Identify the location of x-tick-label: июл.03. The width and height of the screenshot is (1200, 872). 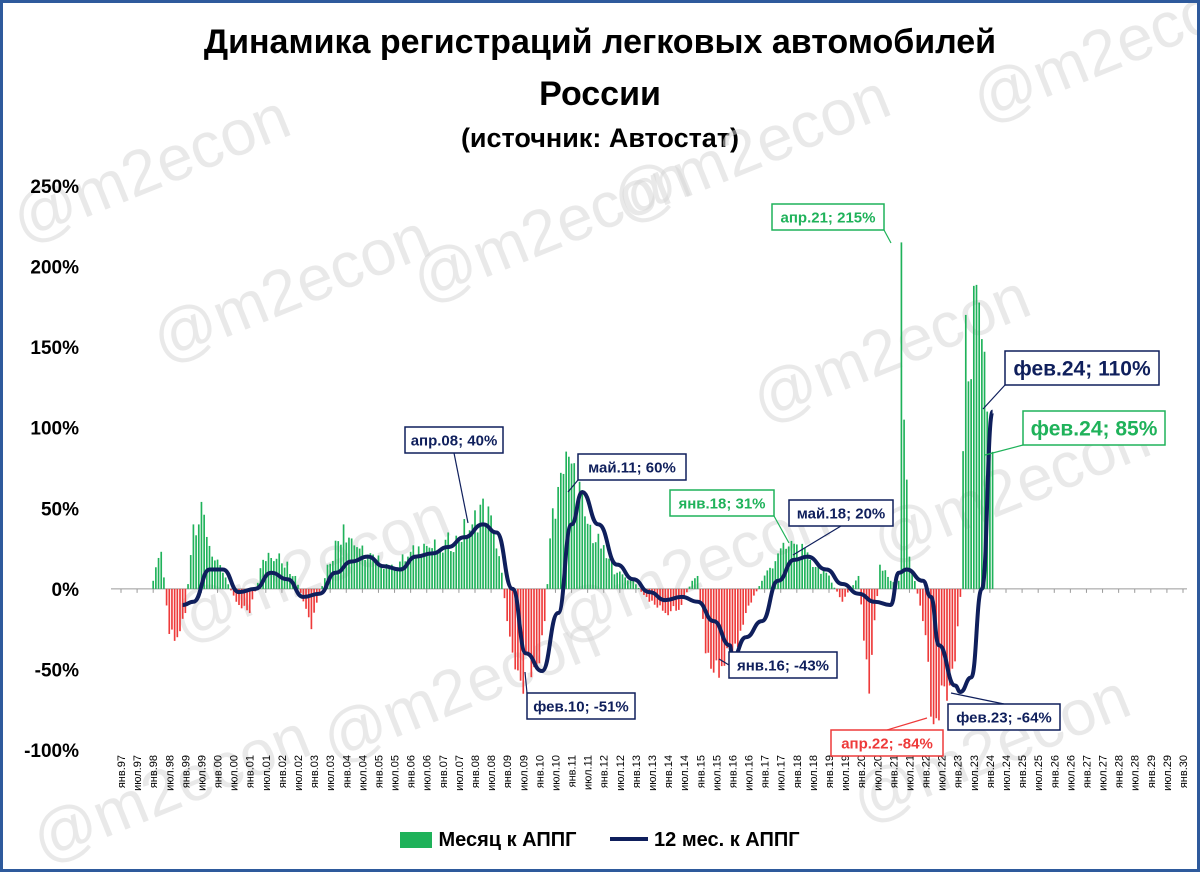
(331, 773).